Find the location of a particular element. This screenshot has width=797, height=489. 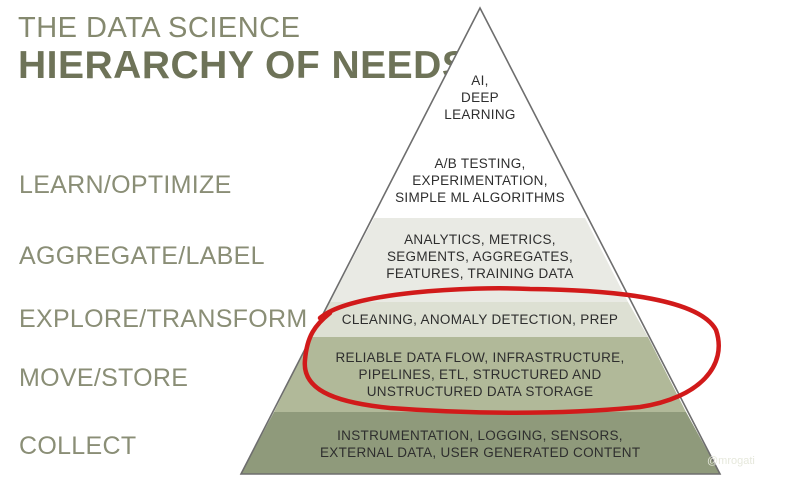

tier-ai-line: DEEP is located at coordinates (480, 97).